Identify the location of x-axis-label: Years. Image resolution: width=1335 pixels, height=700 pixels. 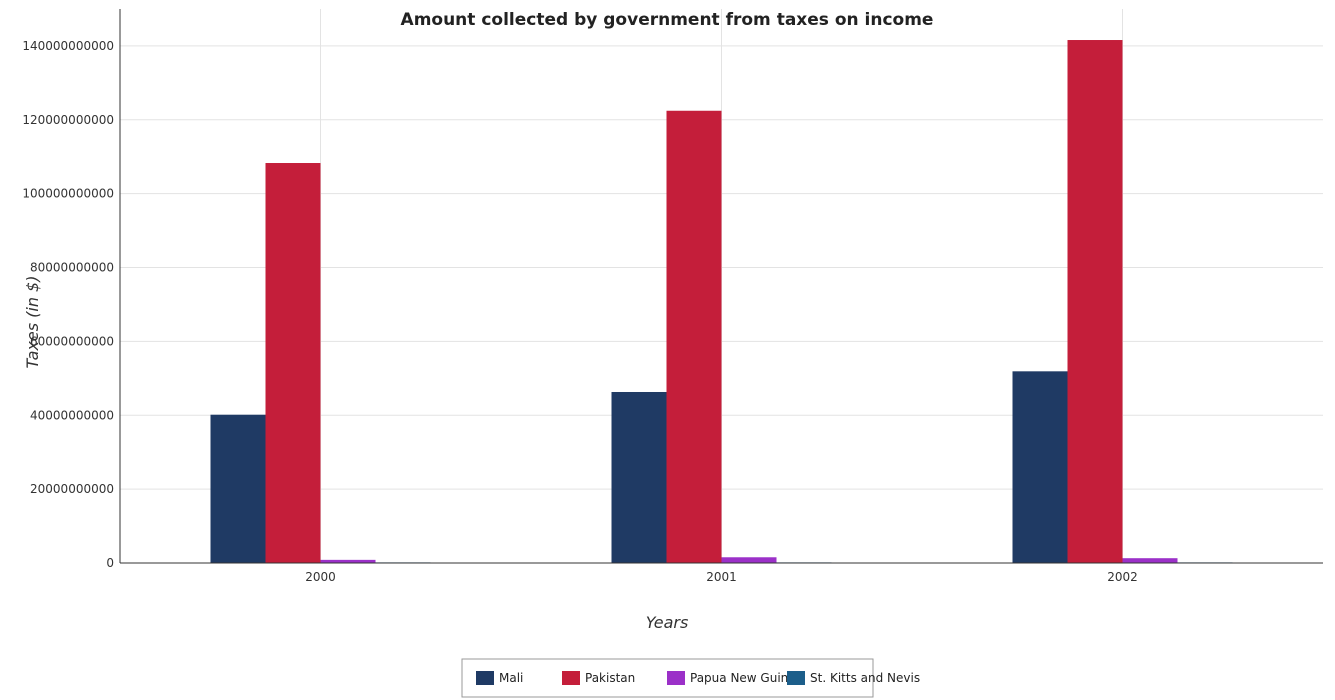
(667, 622).